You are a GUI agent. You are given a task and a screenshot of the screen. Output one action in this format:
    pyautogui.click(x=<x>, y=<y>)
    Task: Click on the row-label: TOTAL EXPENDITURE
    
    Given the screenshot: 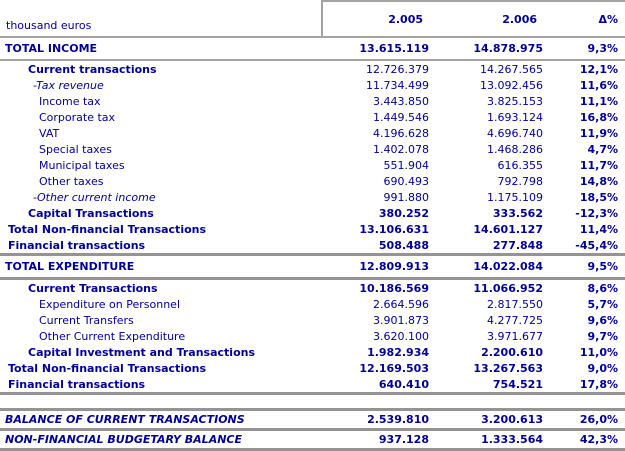 What is the action you would take?
    pyautogui.click(x=161, y=266)
    